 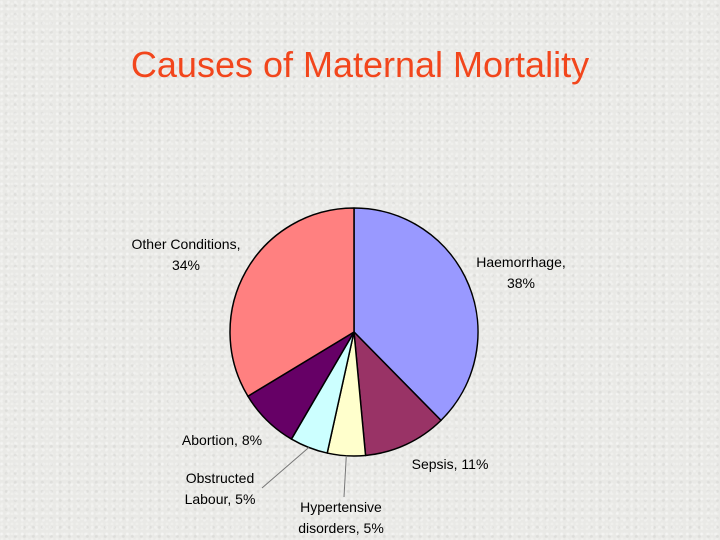 I want to click on slice-label-haemorrhage: Haemorrhage, 38%, so click(x=521, y=273).